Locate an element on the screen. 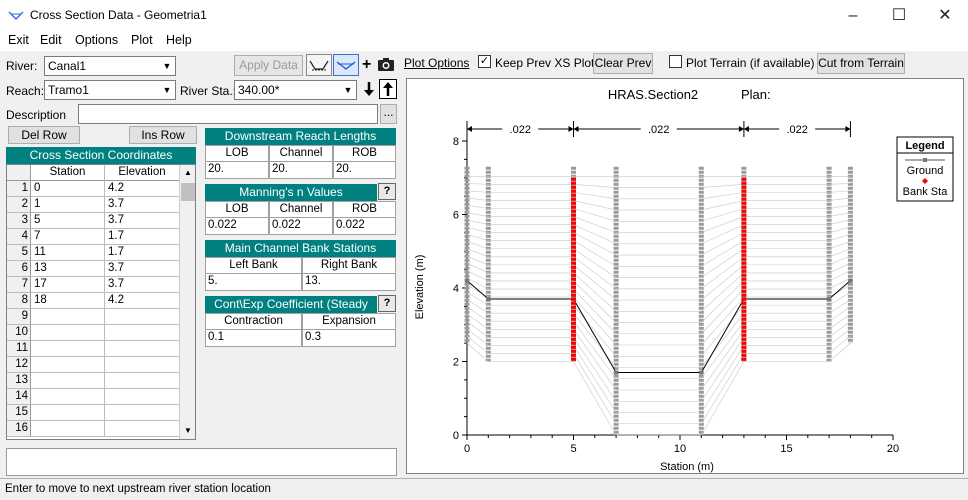 The height and width of the screenshot is (500, 968). mannings-rob-input: 0.022 is located at coordinates (364, 226).